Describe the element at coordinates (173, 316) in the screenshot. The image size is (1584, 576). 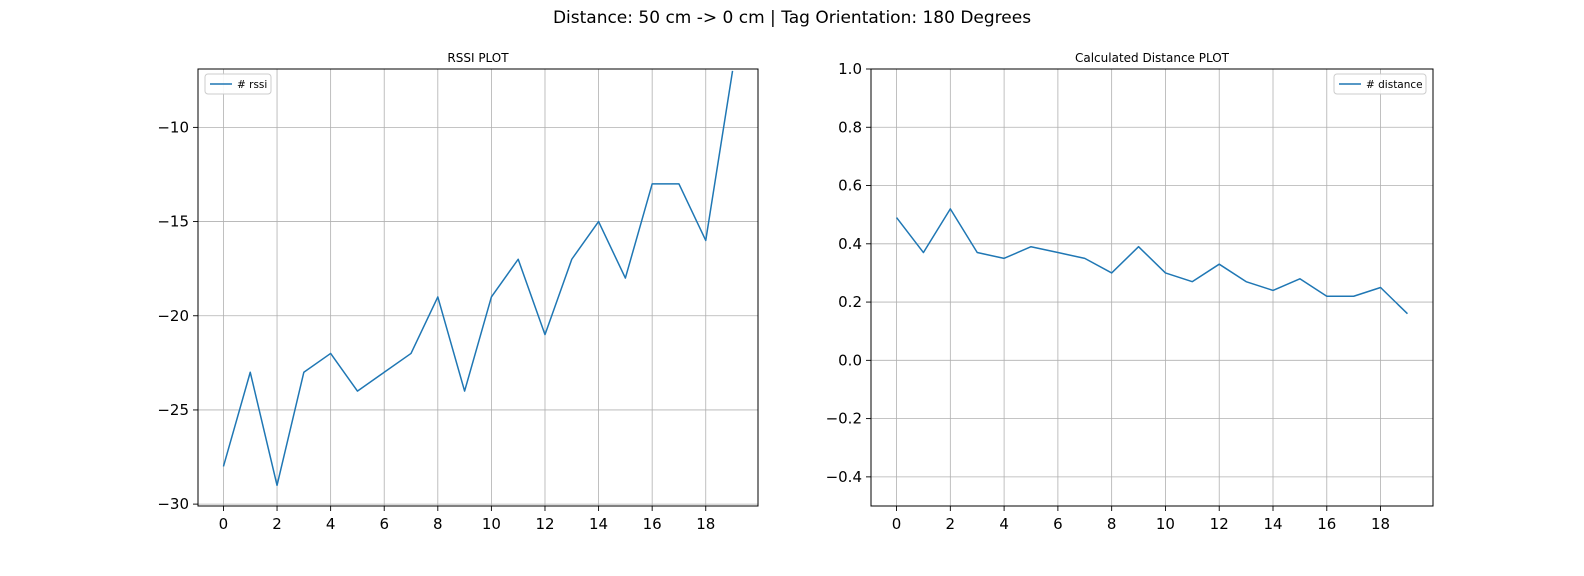
I see `rssi-y-tick-label: −20` at that location.